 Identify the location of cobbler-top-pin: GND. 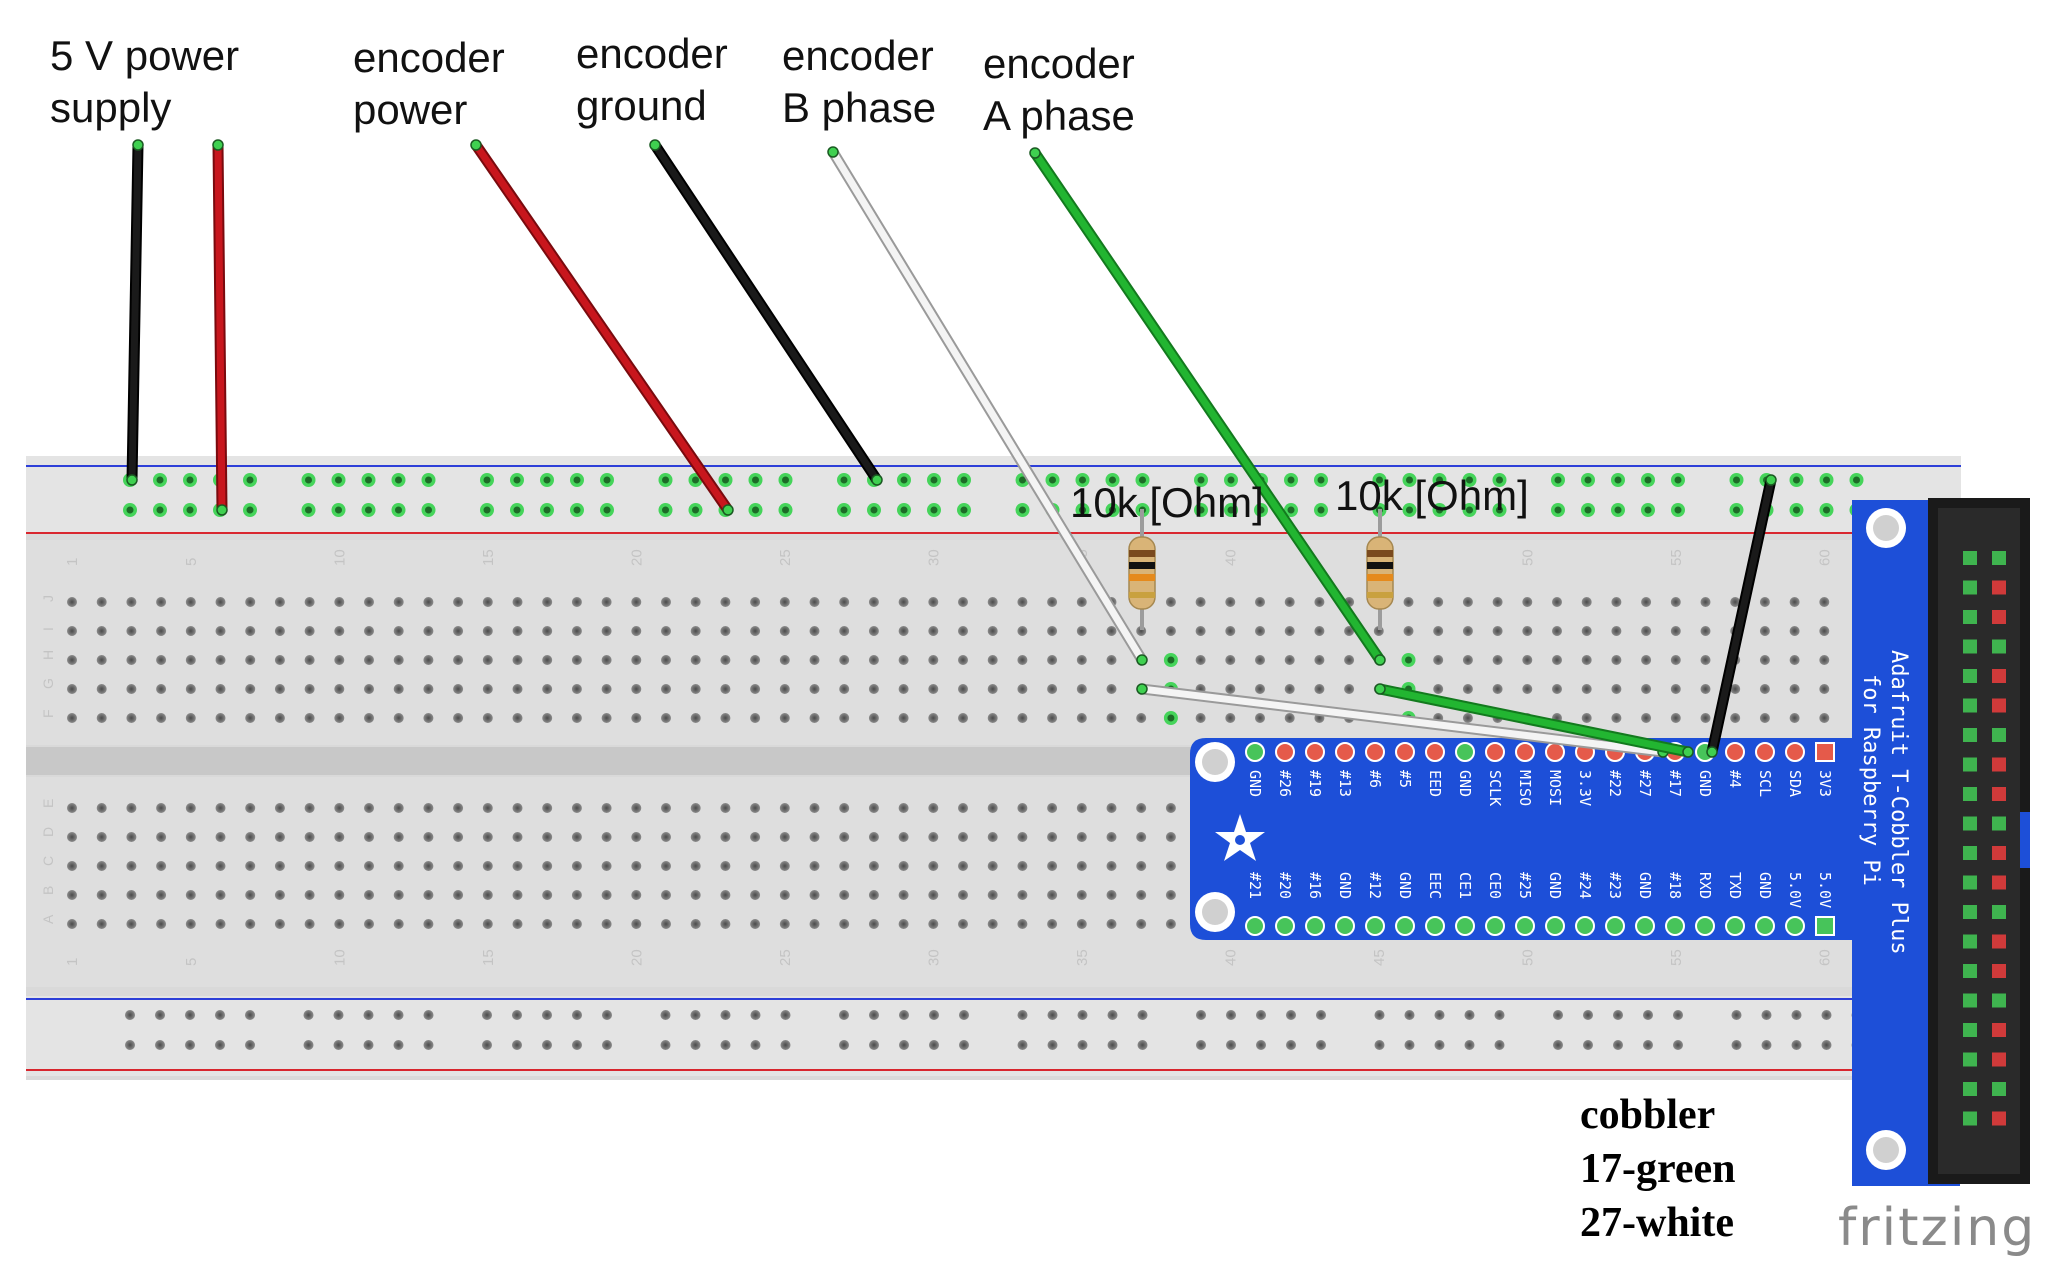
(1255, 769).